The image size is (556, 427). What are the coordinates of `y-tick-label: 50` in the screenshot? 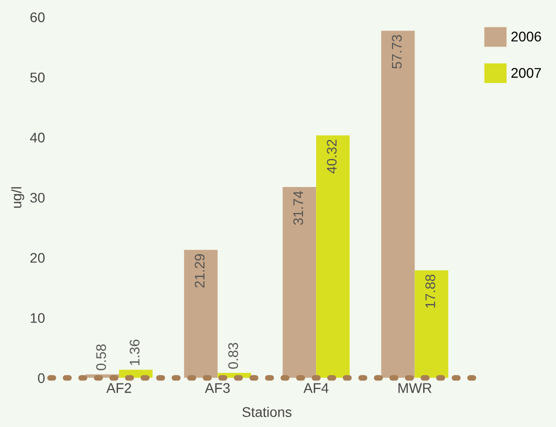 It's located at (37, 77).